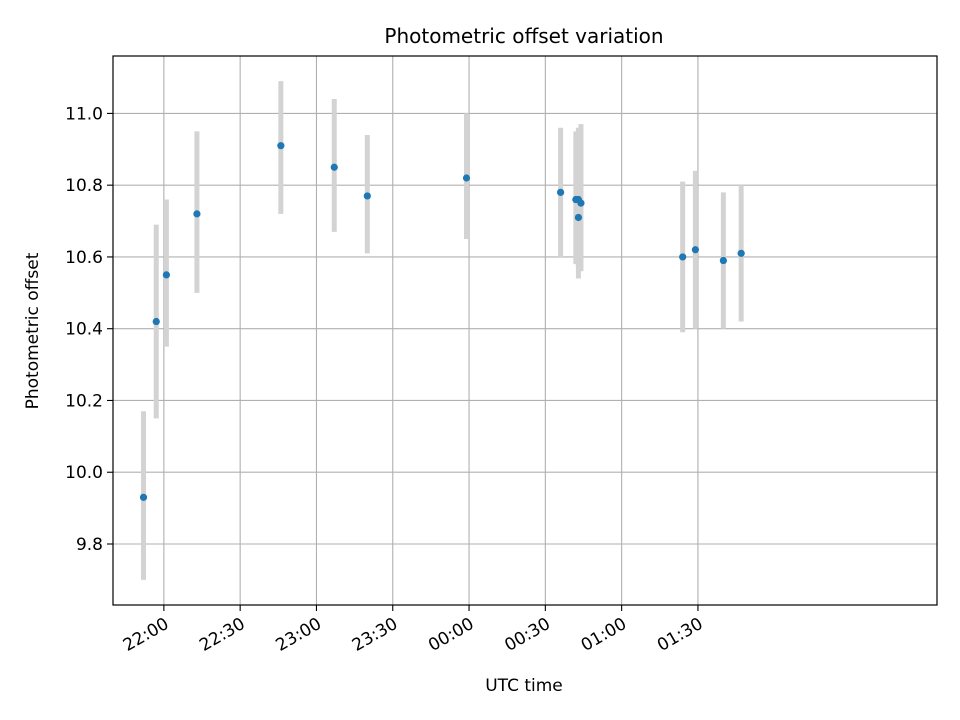 The height and width of the screenshot is (720, 960). What do you see at coordinates (33, 330) in the screenshot?
I see `y-axis-label: Photometric offset` at bounding box center [33, 330].